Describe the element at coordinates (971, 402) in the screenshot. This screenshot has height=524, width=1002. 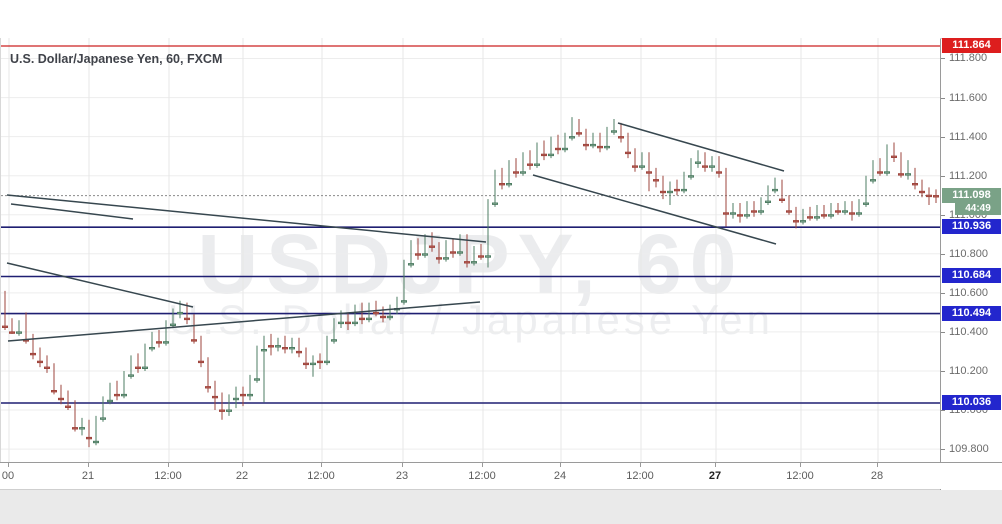
I see `level-price-badge: 110.036` at that location.